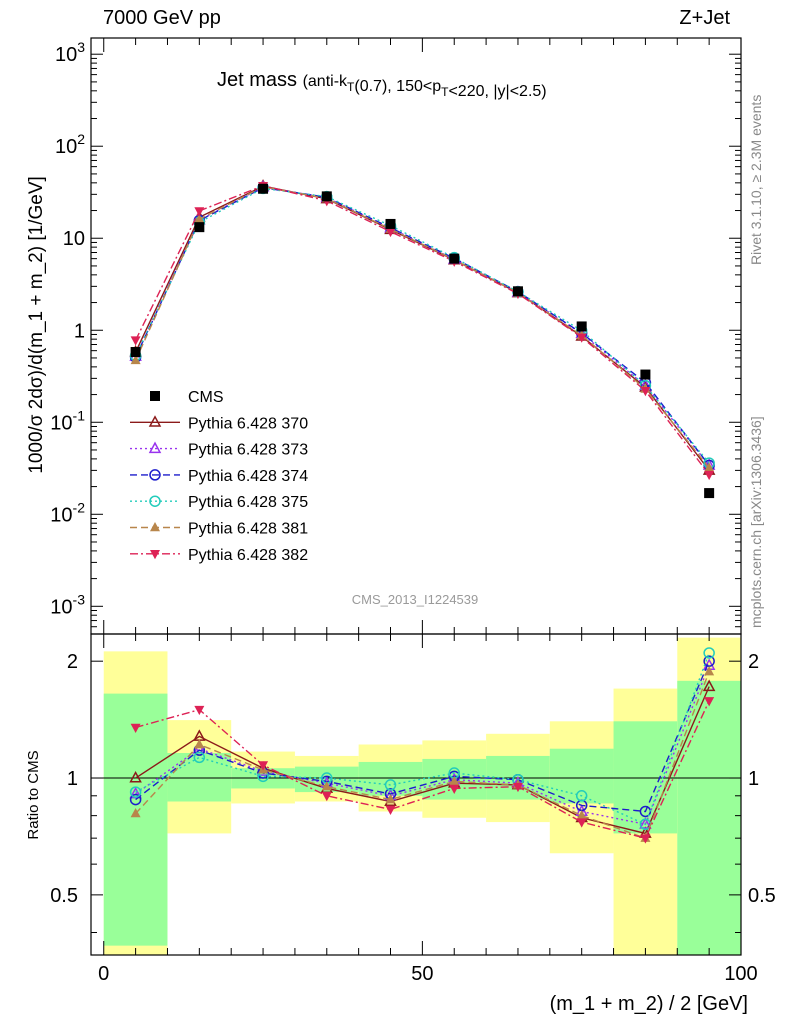  I want to click on analysis-watermark: CMS_2013_I1224539, so click(415, 599).